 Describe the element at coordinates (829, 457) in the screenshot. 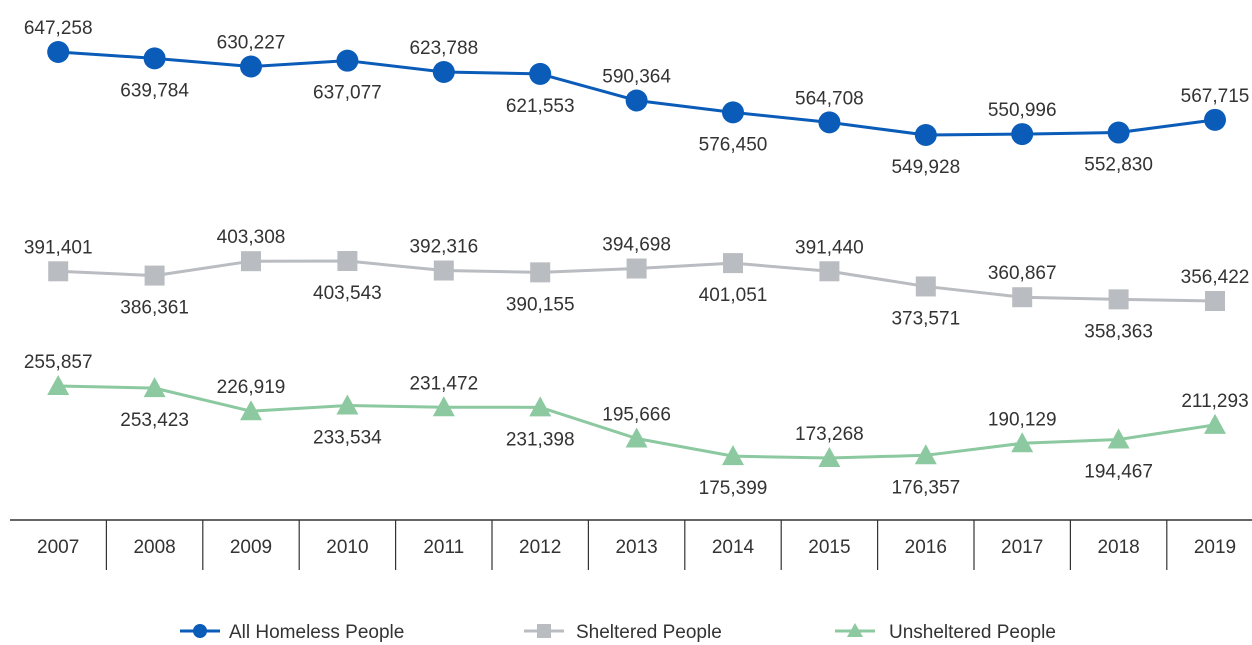

I see `data-point-unsheltered-people-2015` at that location.